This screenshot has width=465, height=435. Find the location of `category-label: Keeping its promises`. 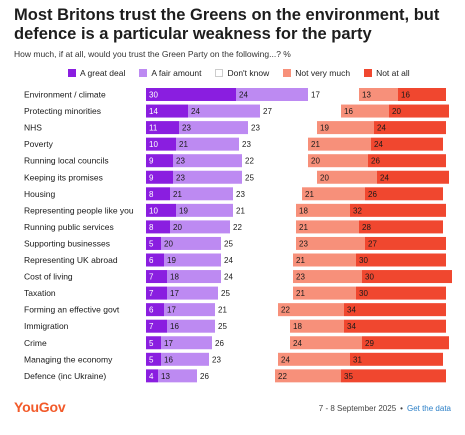

category-label: Keeping its promises is located at coordinates (63, 177).